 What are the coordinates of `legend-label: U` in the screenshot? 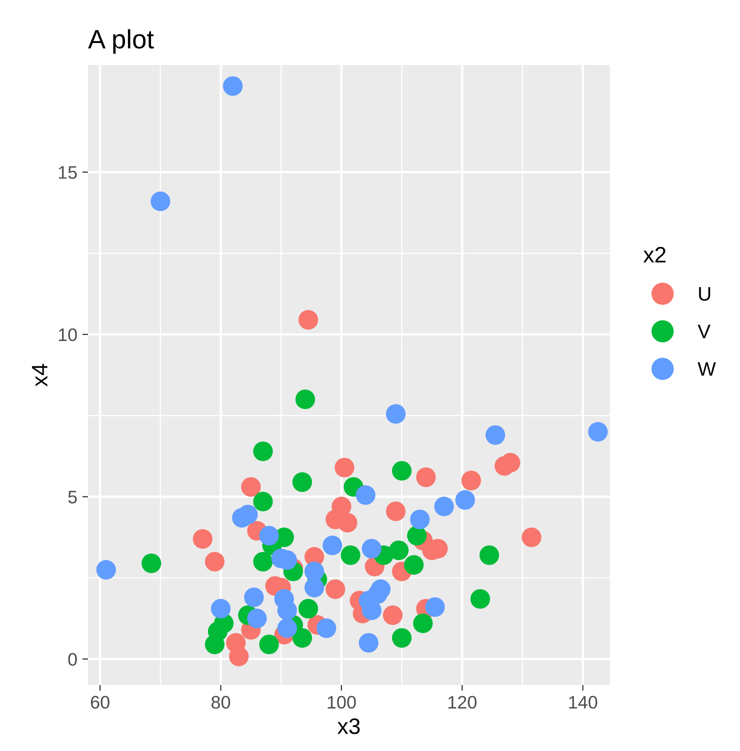 It's located at (704, 294).